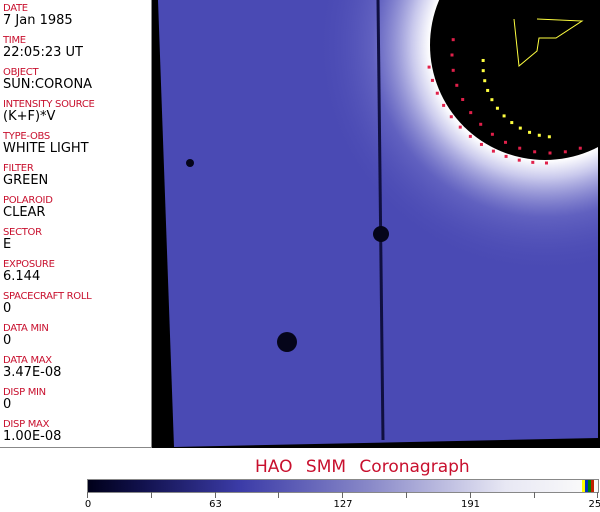  Describe the element at coordinates (22, 239) in the screenshot. I see `field-sector: SECTOR E` at that location.